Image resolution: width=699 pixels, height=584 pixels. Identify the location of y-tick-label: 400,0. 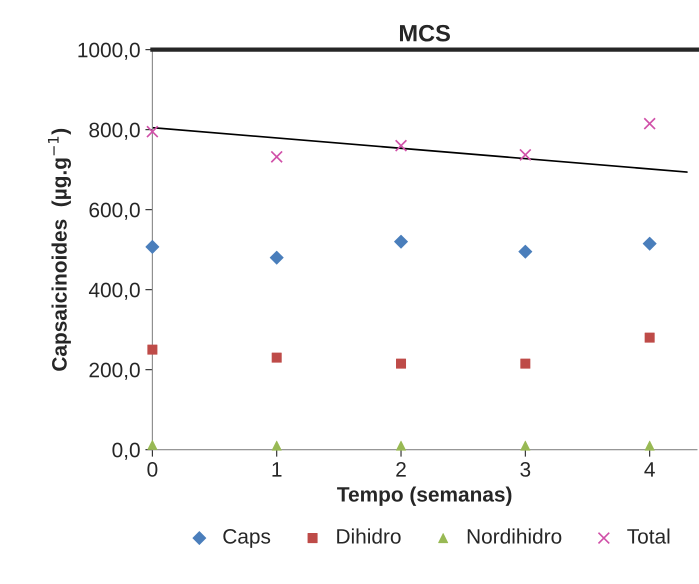
(114, 291).